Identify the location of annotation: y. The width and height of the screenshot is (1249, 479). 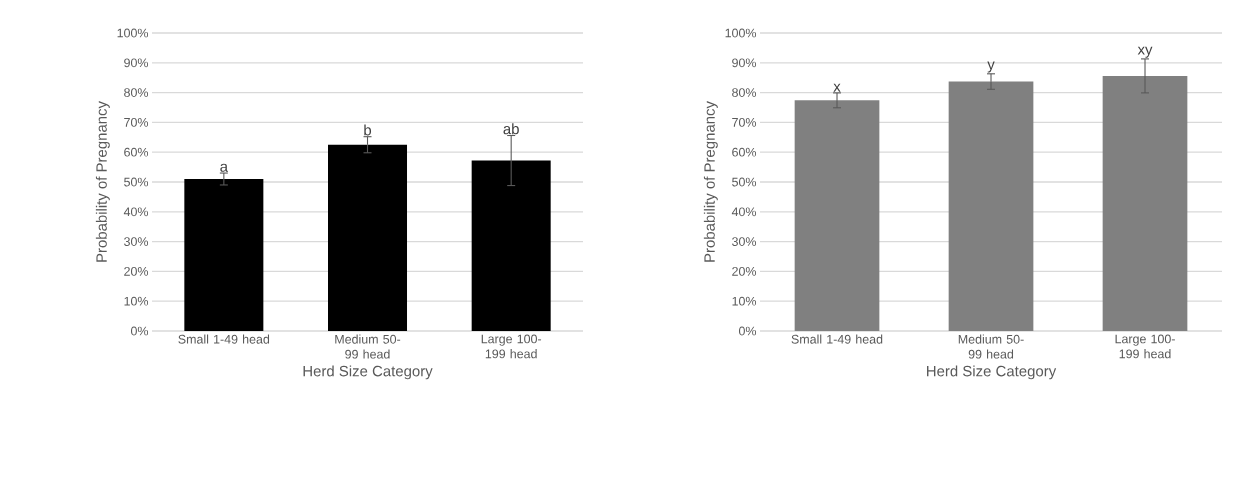
(991, 67).